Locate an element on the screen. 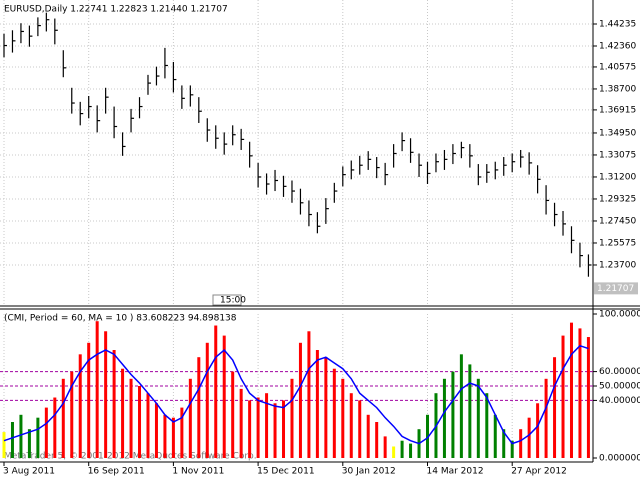 The height and width of the screenshot is (480, 640). y-tick-label: 100.000000 is located at coordinates (619, 315).